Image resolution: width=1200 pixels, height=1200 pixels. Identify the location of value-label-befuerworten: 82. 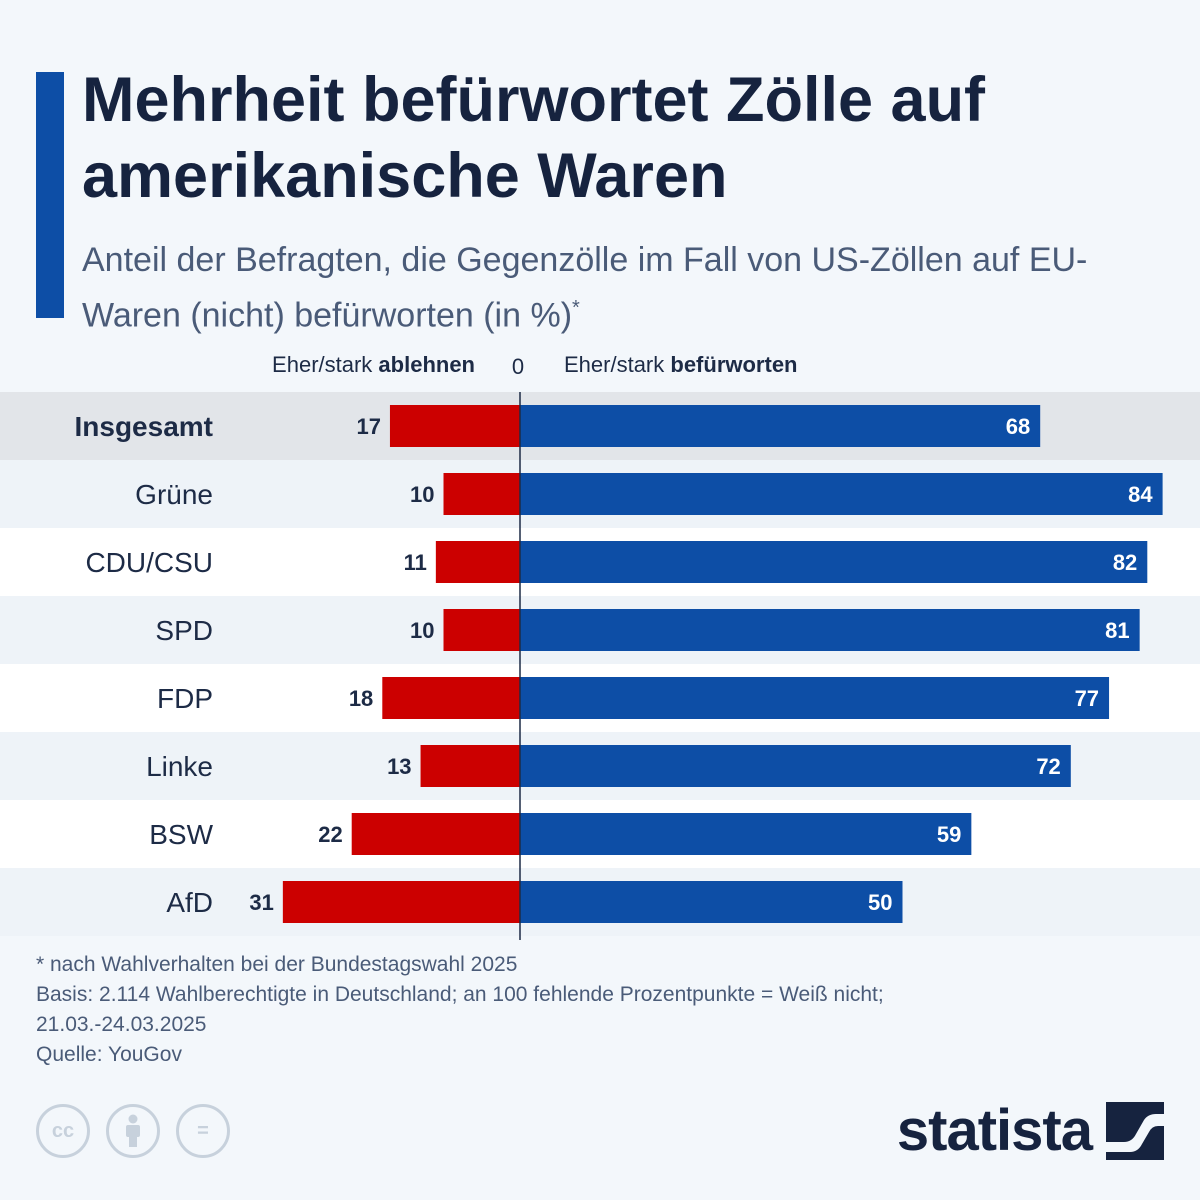
(1125, 562).